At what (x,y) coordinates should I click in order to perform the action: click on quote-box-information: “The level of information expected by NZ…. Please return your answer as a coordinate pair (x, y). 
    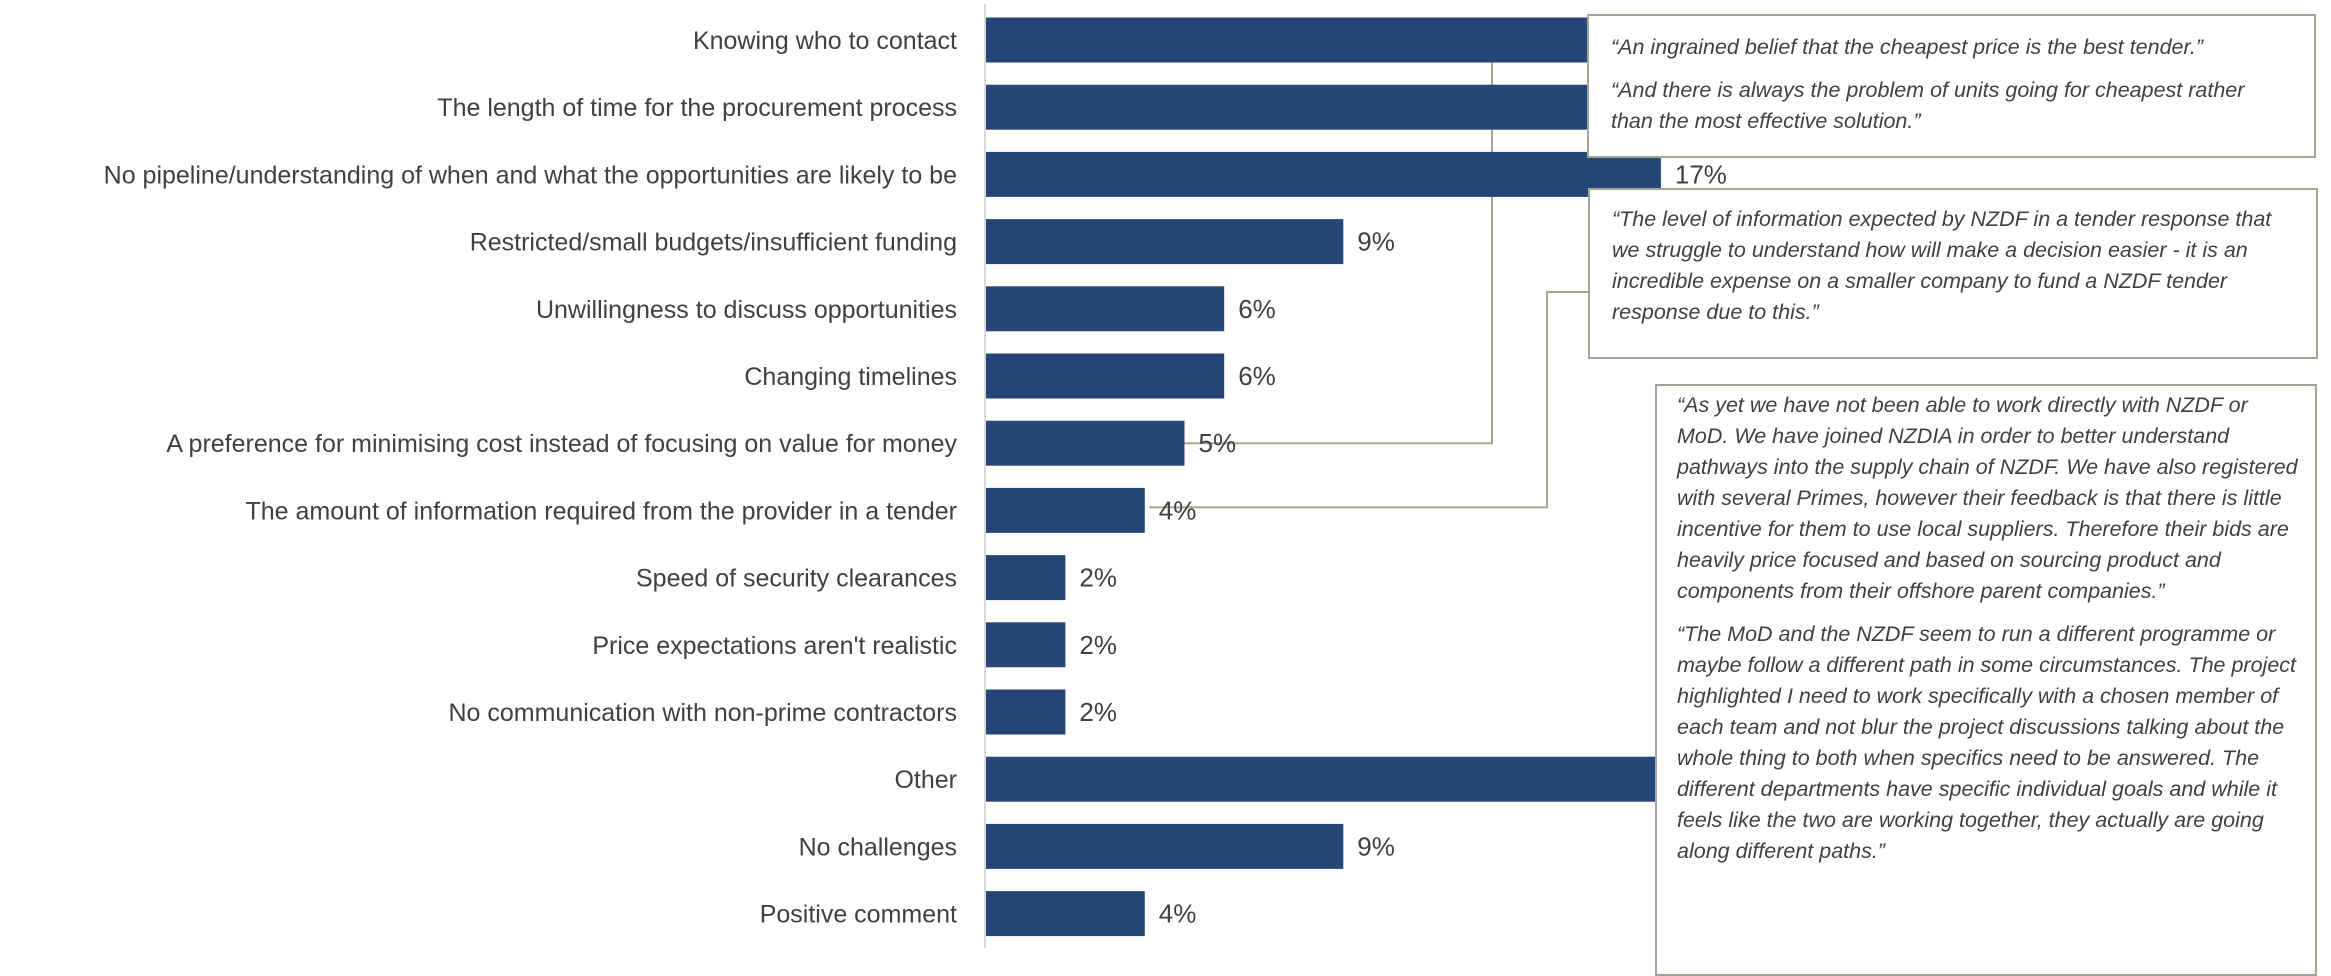
    Looking at the image, I should click on (1953, 273).